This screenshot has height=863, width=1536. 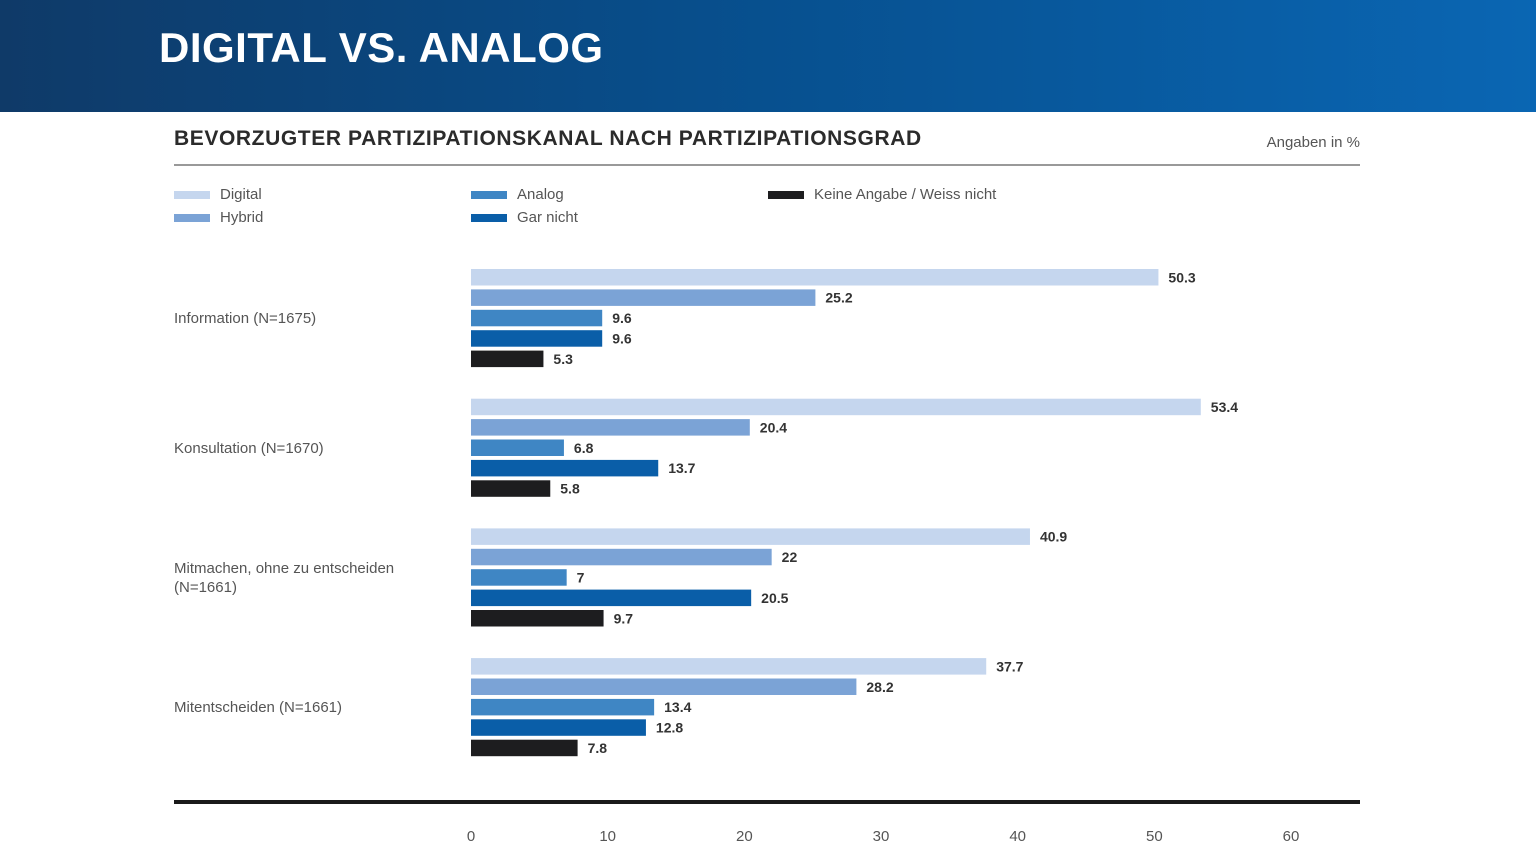 What do you see at coordinates (1224, 407) in the screenshot?
I see `value-label: 53.4` at bounding box center [1224, 407].